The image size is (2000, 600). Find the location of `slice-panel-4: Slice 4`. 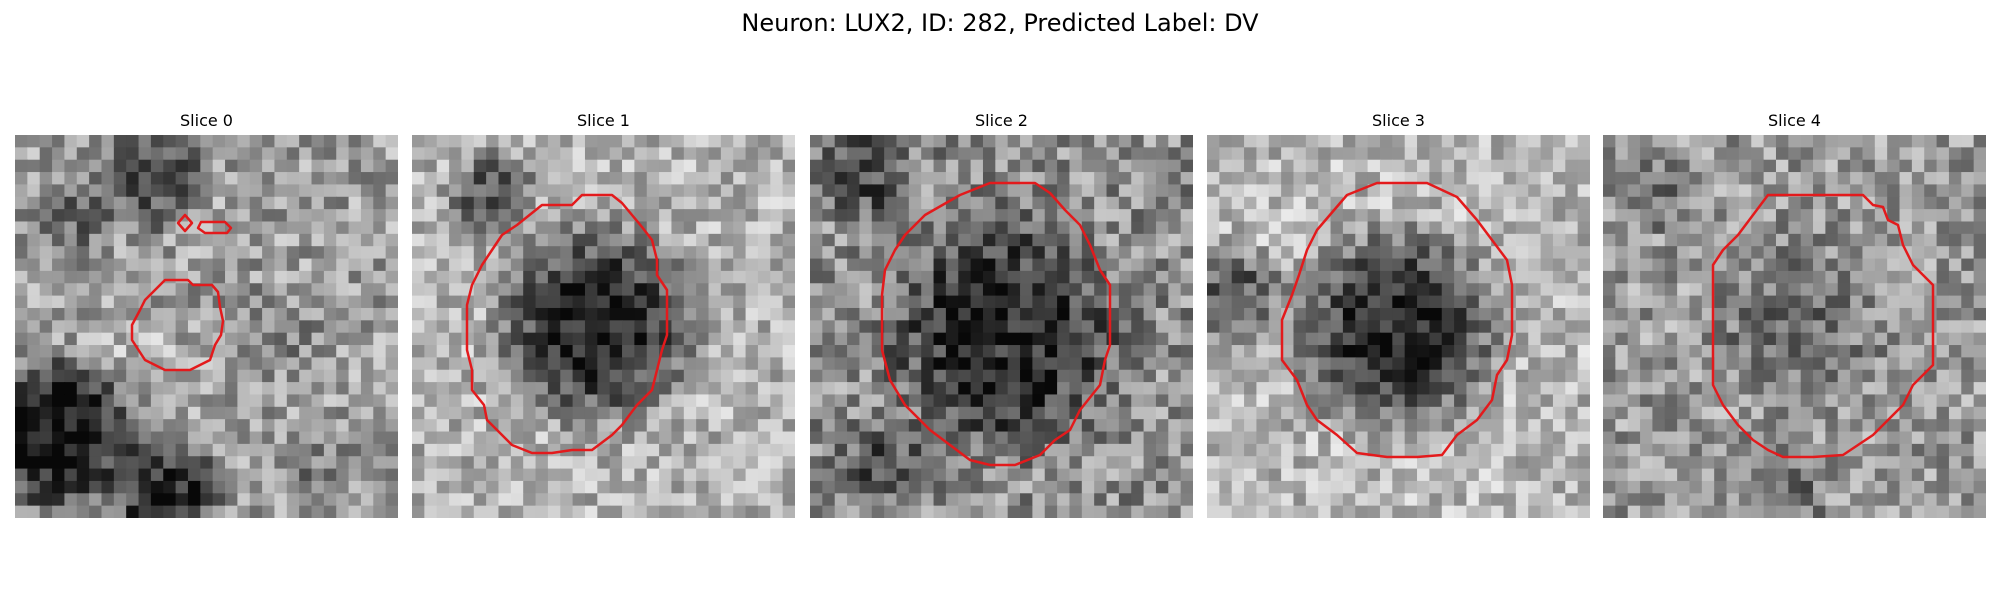

slice-panel-4: Slice 4 is located at coordinates (1794, 313).